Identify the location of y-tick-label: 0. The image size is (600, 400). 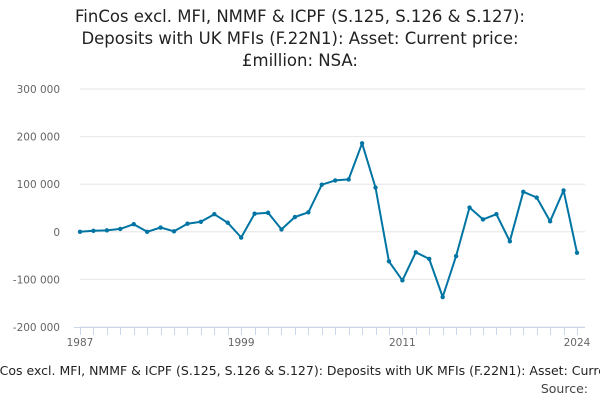
(56, 233).